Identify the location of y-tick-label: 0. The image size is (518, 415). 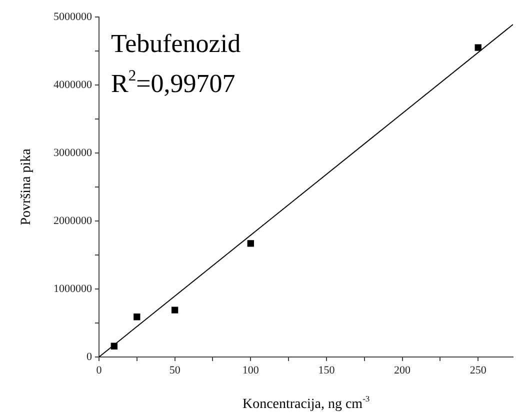
(89, 356).